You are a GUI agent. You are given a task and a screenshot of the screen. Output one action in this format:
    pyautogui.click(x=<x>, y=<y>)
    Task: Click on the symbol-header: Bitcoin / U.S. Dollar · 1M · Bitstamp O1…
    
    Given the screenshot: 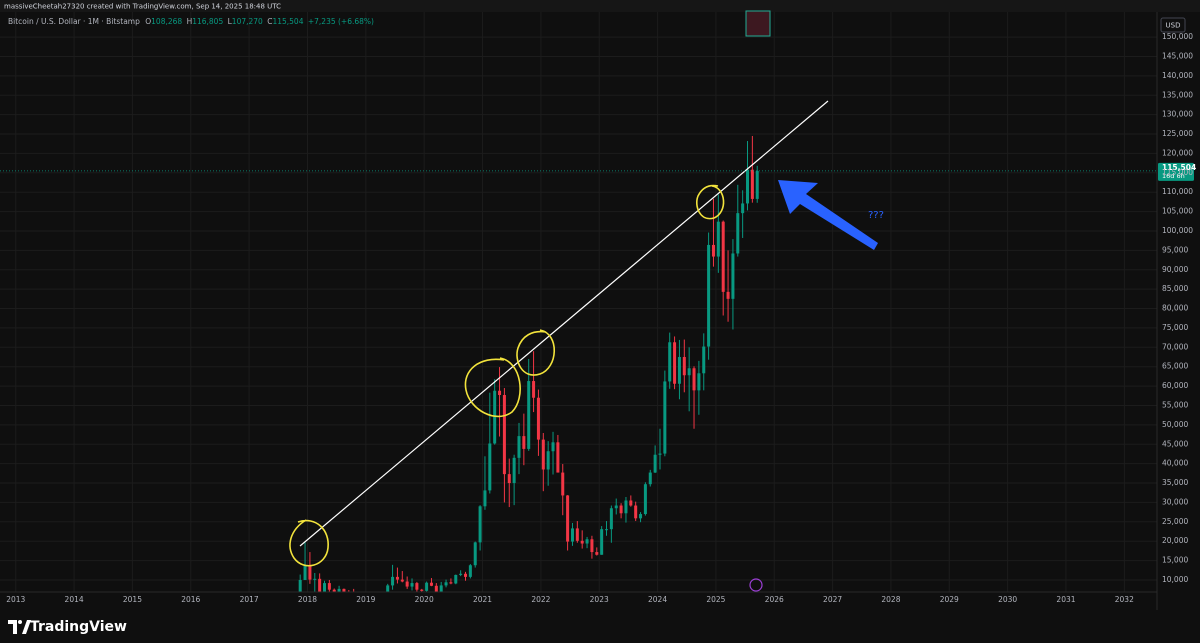 What is the action you would take?
    pyautogui.click(x=191, y=21)
    